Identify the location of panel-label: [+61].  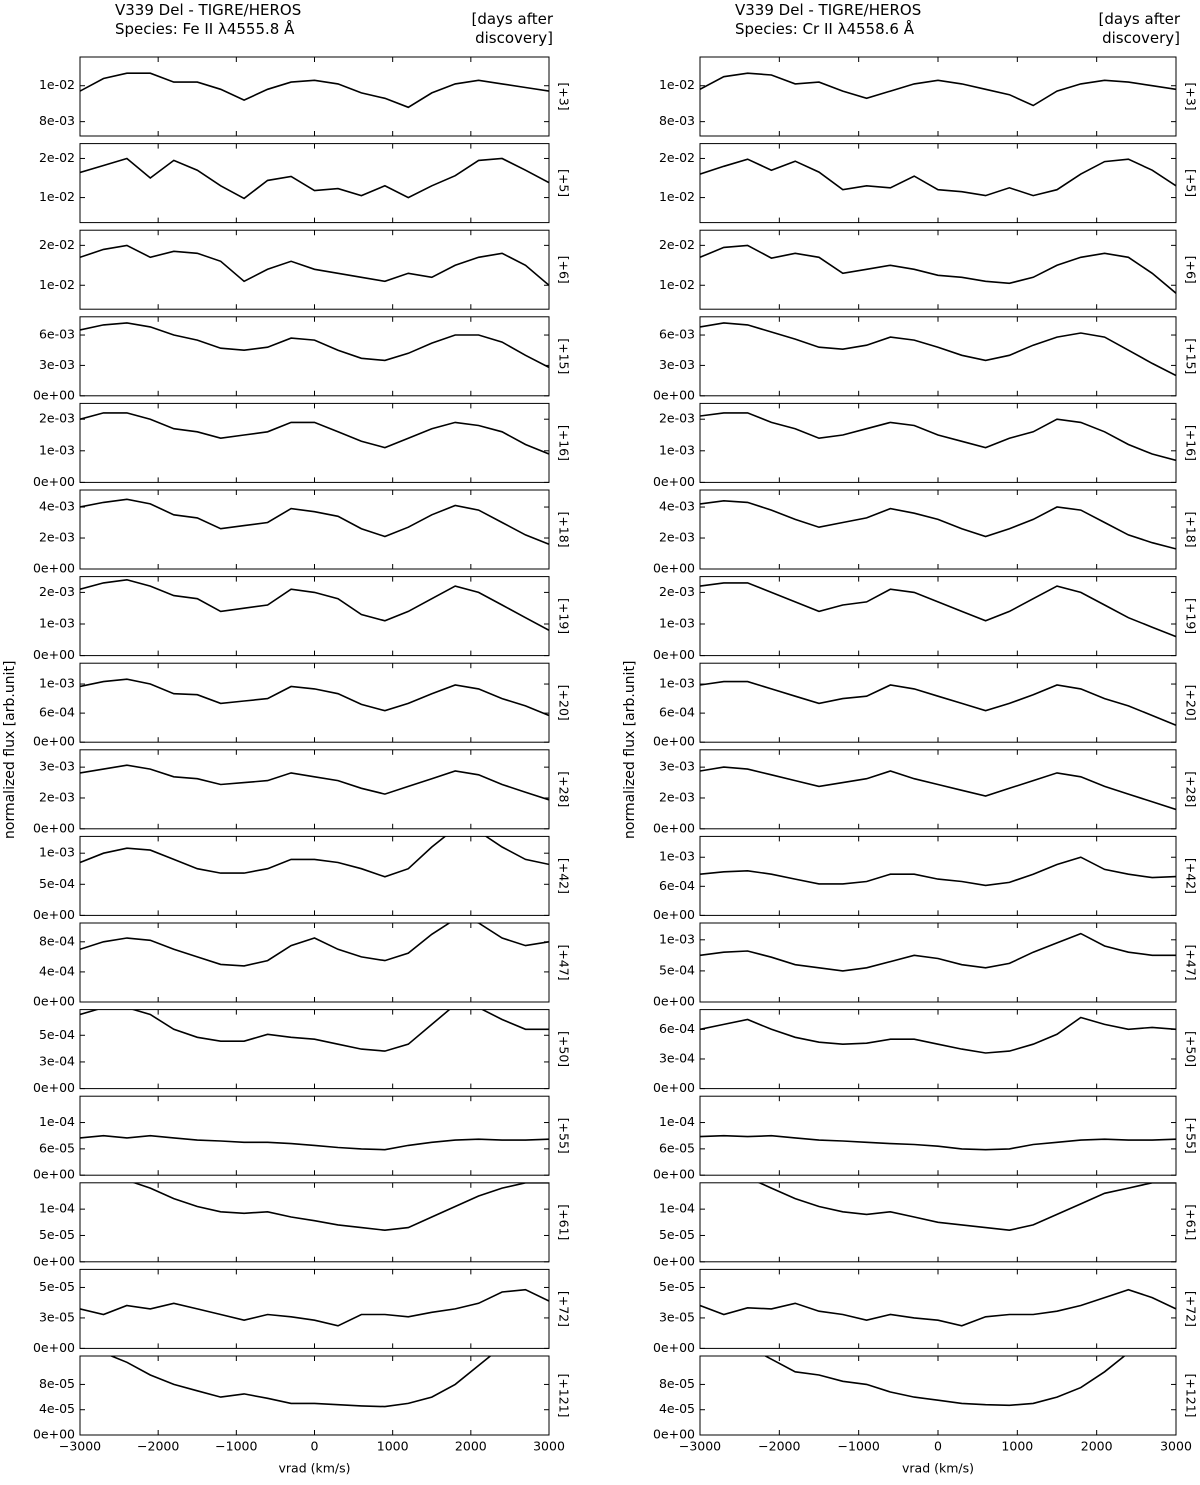
(564, 1222).